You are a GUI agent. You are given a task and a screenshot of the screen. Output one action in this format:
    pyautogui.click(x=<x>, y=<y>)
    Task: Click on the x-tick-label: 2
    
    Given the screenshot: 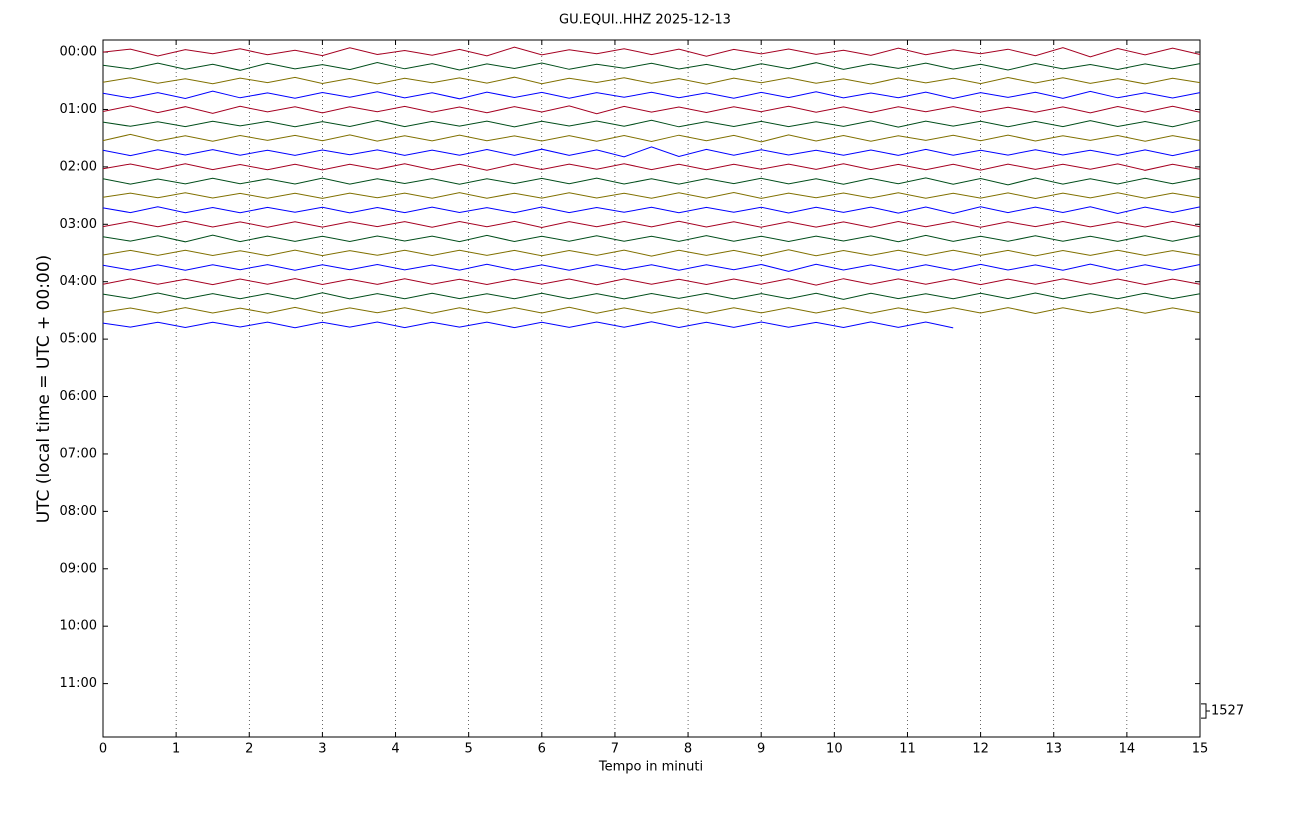 What is the action you would take?
    pyautogui.click(x=249, y=749)
    